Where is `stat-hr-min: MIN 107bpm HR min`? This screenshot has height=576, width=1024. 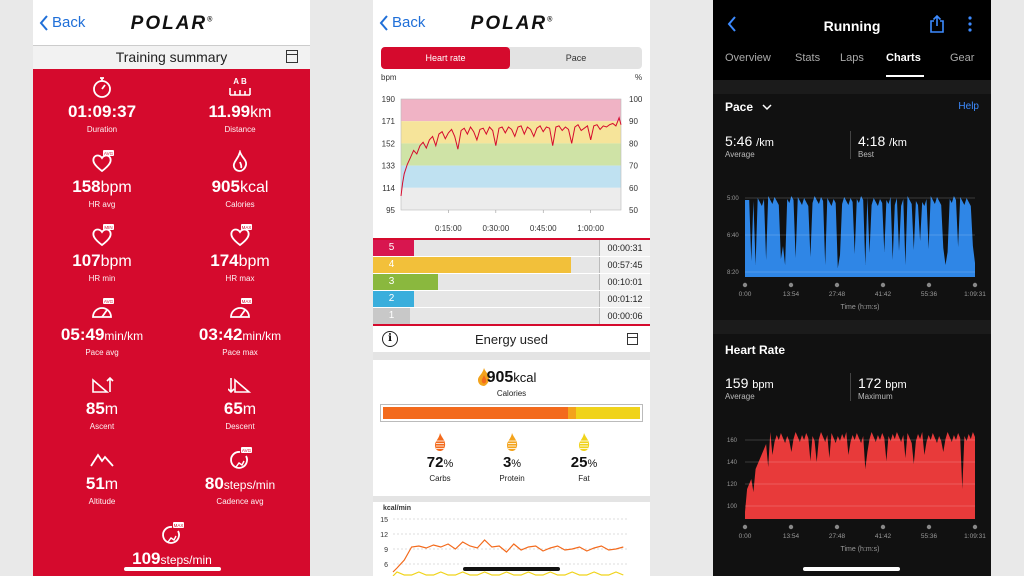
stat-hr-min: MIN 107bpm HR min is located at coordinates (102, 253).